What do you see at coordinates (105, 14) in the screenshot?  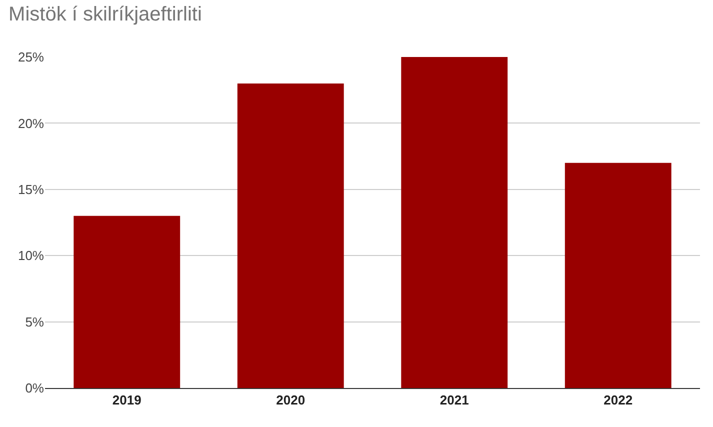 I see `chart-title: Mistök í skilríkjaeftirliti` at bounding box center [105, 14].